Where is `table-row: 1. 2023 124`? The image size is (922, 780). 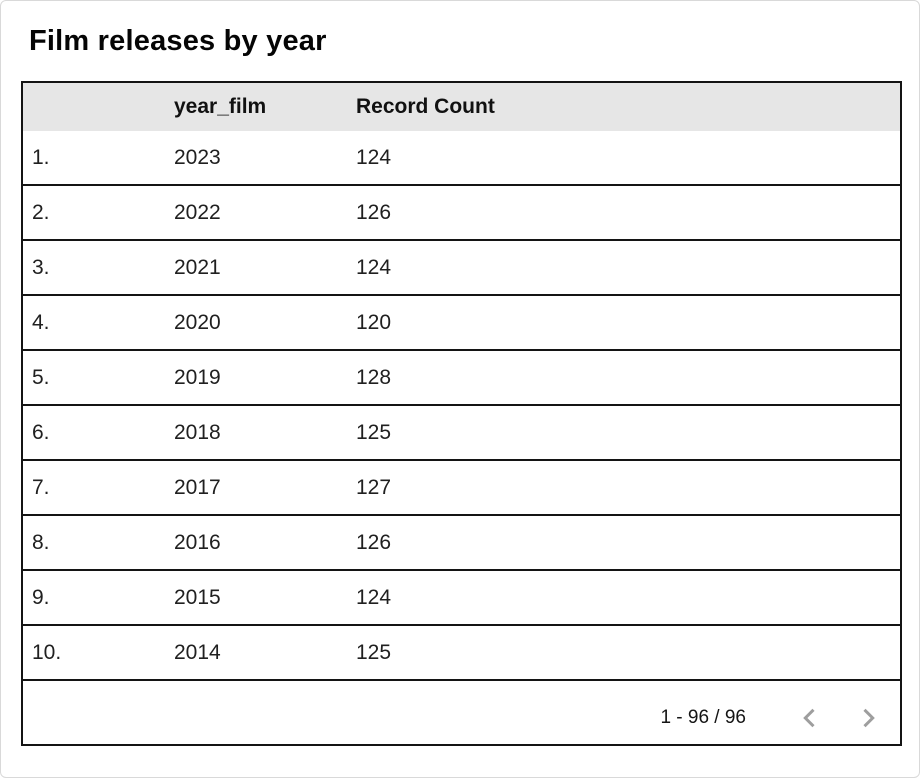 table-row: 1. 2023 124 is located at coordinates (461, 157).